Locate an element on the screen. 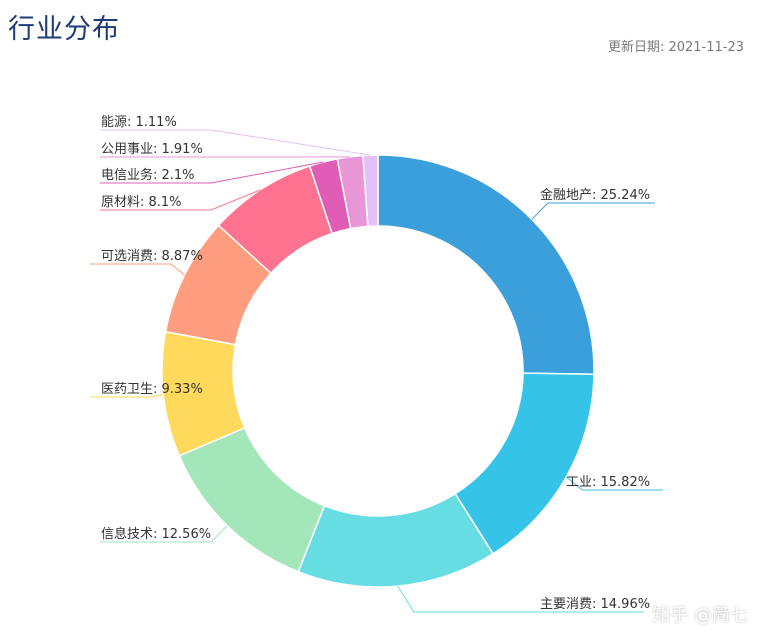 The height and width of the screenshot is (643, 768). data-label-slice-7: 电信业务: 2.1% is located at coordinates (148, 175).